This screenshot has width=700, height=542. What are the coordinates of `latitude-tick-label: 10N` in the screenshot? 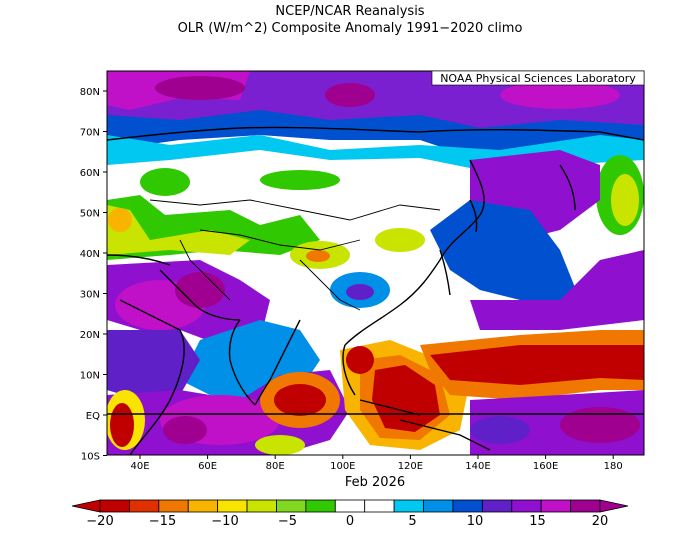 It's located at (90, 376).